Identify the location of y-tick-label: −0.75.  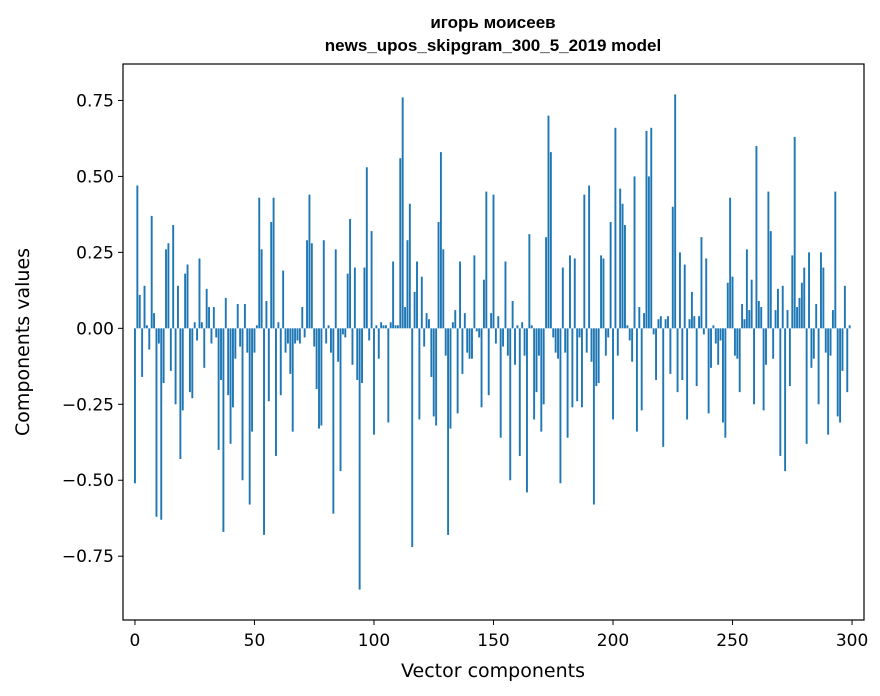
(88, 557).